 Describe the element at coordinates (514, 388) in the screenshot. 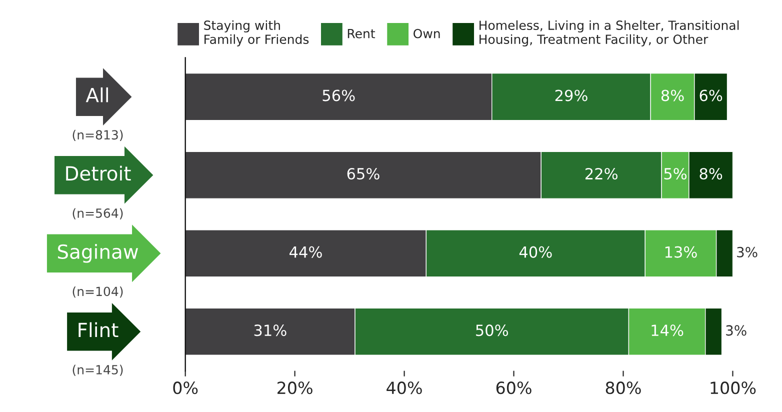

I see `x-tick-label: 60%` at that location.